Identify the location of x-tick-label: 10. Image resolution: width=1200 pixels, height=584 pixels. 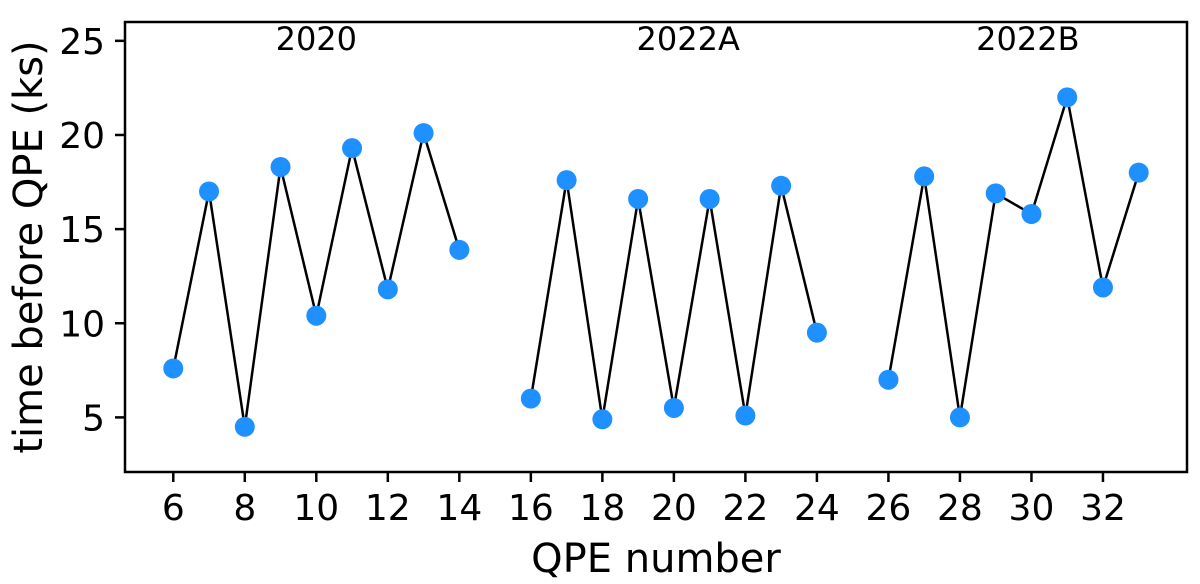
(316, 508).